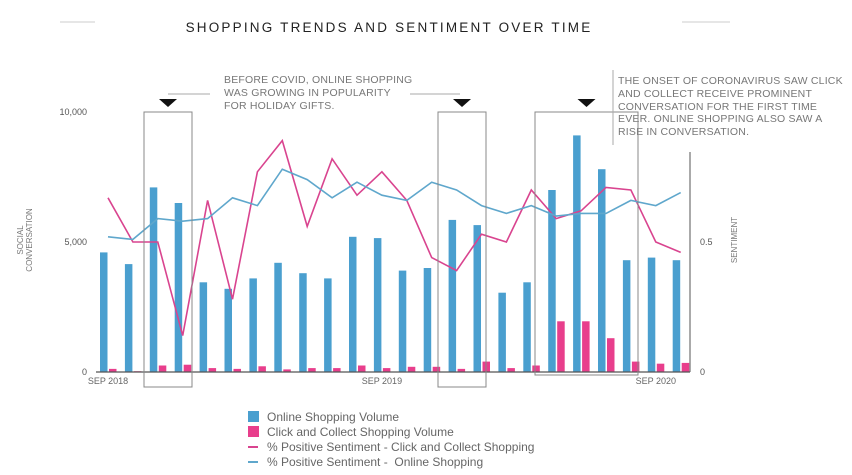 This screenshot has height=475, width=852. What do you see at coordinates (656, 381) in the screenshot?
I see `x-tick-label: SEP 2020` at bounding box center [656, 381].